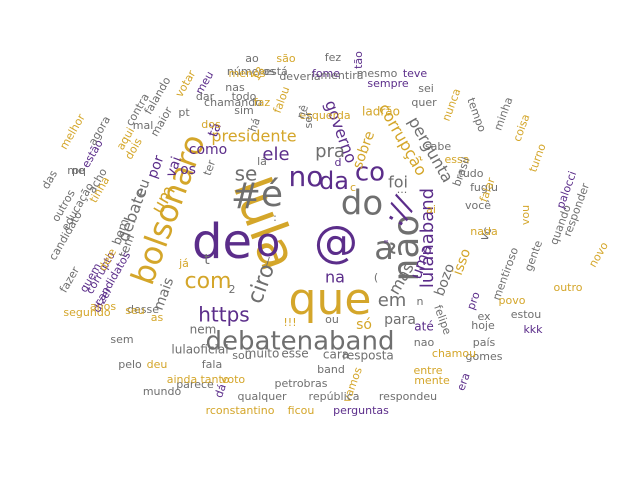  I want to click on cloud-word: com, so click(208, 281).